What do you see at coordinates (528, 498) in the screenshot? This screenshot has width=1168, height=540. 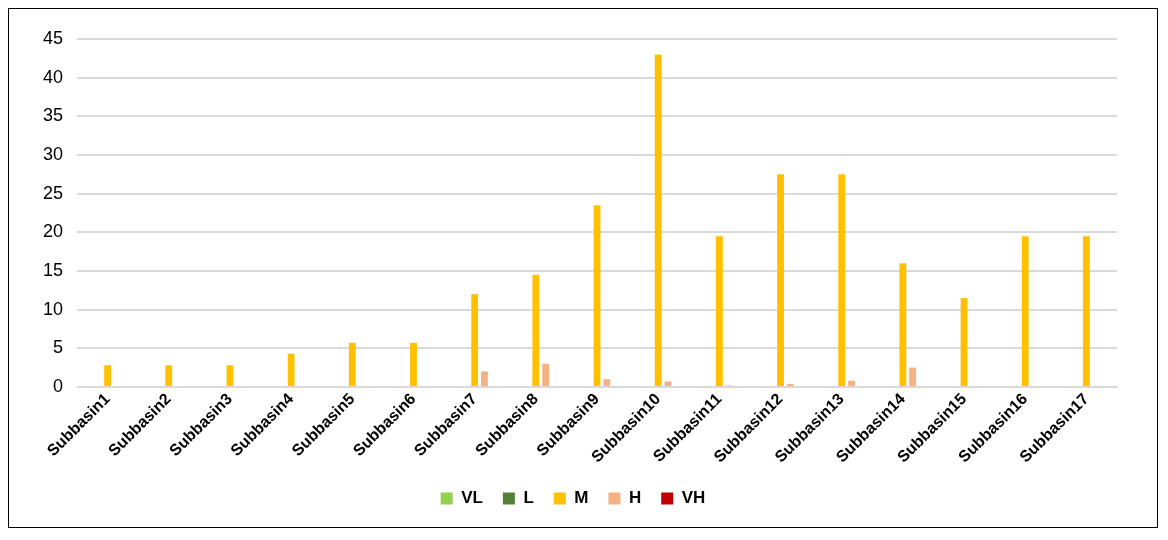 I see `legend-label: L` at bounding box center [528, 498].